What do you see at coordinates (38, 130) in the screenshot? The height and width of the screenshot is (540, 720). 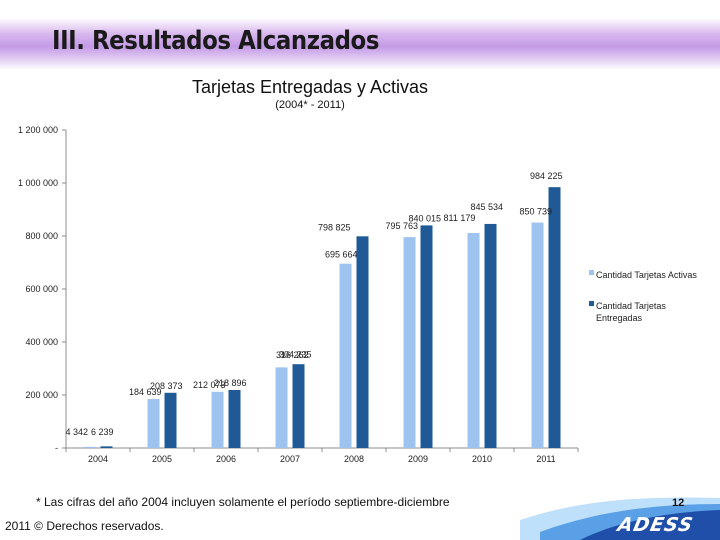 I see `y-tick-label: 1 200 000` at bounding box center [38, 130].